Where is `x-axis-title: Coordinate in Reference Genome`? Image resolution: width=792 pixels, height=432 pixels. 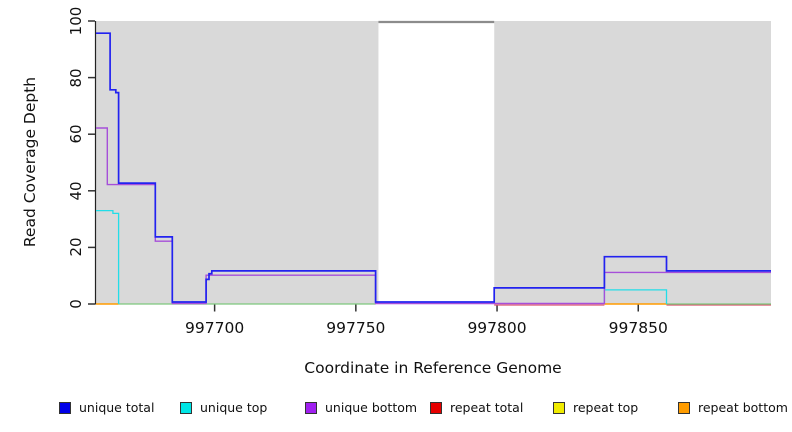
x-axis-title: Coordinate in Reference Genome is located at coordinates (433, 368).